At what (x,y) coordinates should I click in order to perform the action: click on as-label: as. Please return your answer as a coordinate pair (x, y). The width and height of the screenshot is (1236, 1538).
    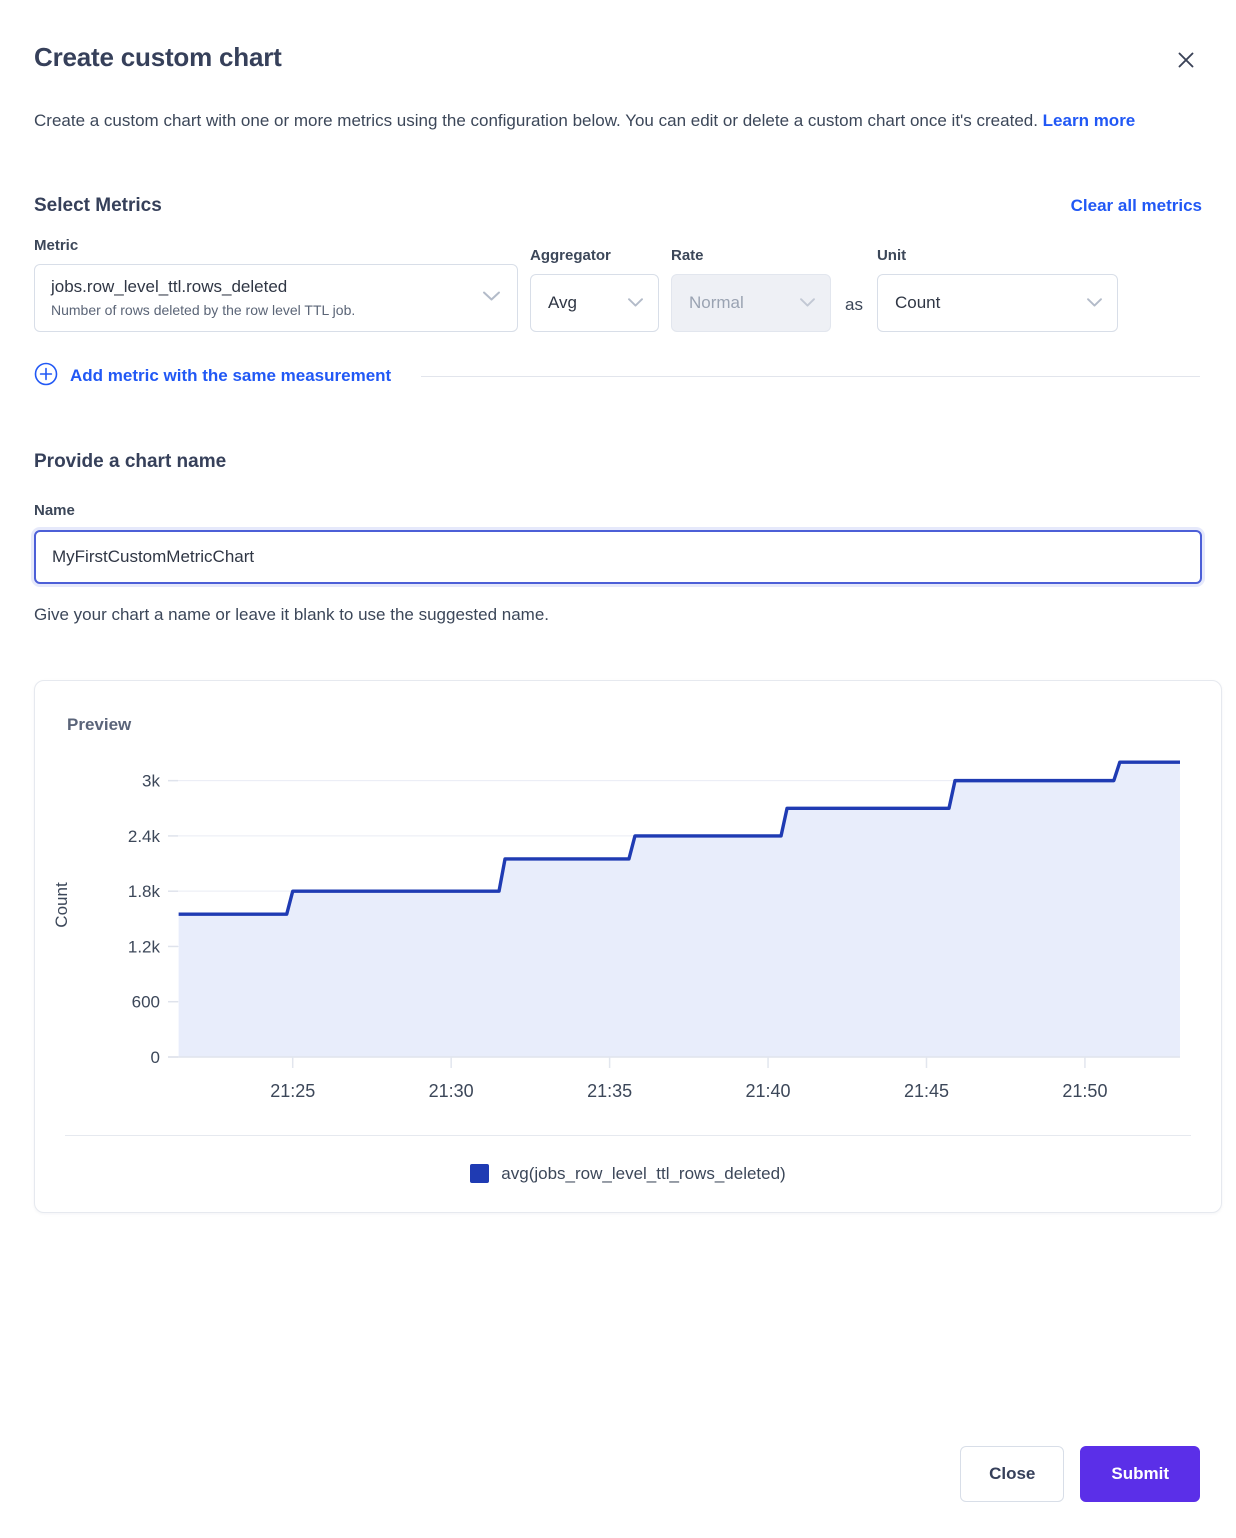
    Looking at the image, I should click on (854, 304).